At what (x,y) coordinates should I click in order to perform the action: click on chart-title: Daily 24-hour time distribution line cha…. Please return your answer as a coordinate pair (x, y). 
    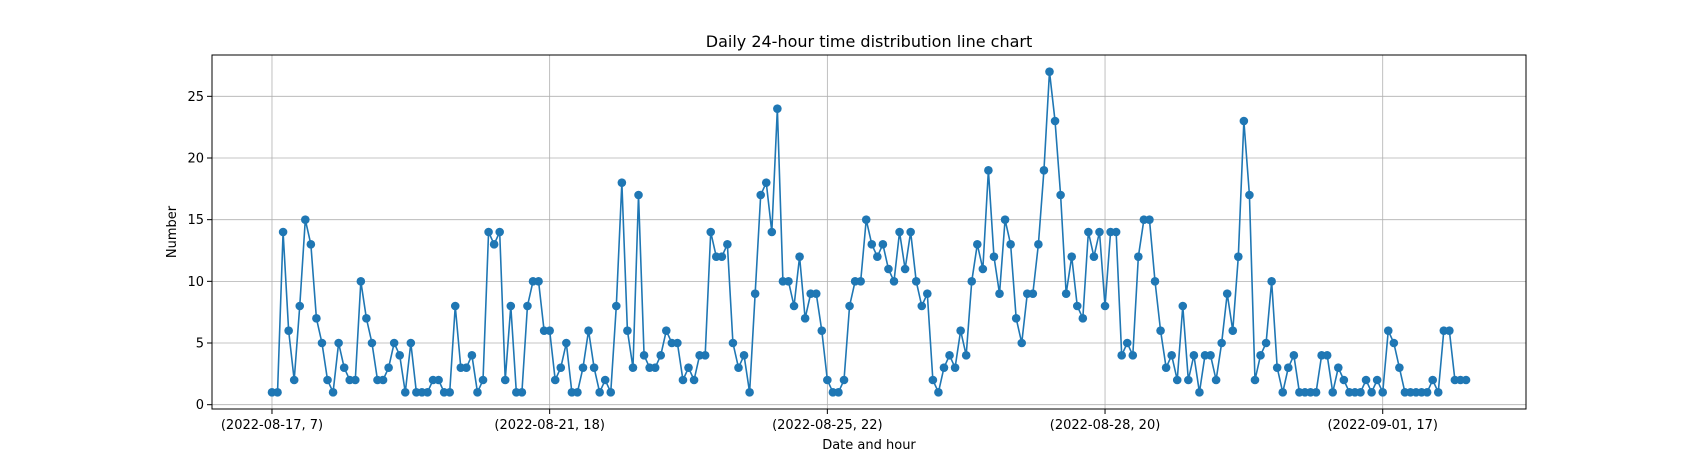
    Looking at the image, I should click on (869, 41).